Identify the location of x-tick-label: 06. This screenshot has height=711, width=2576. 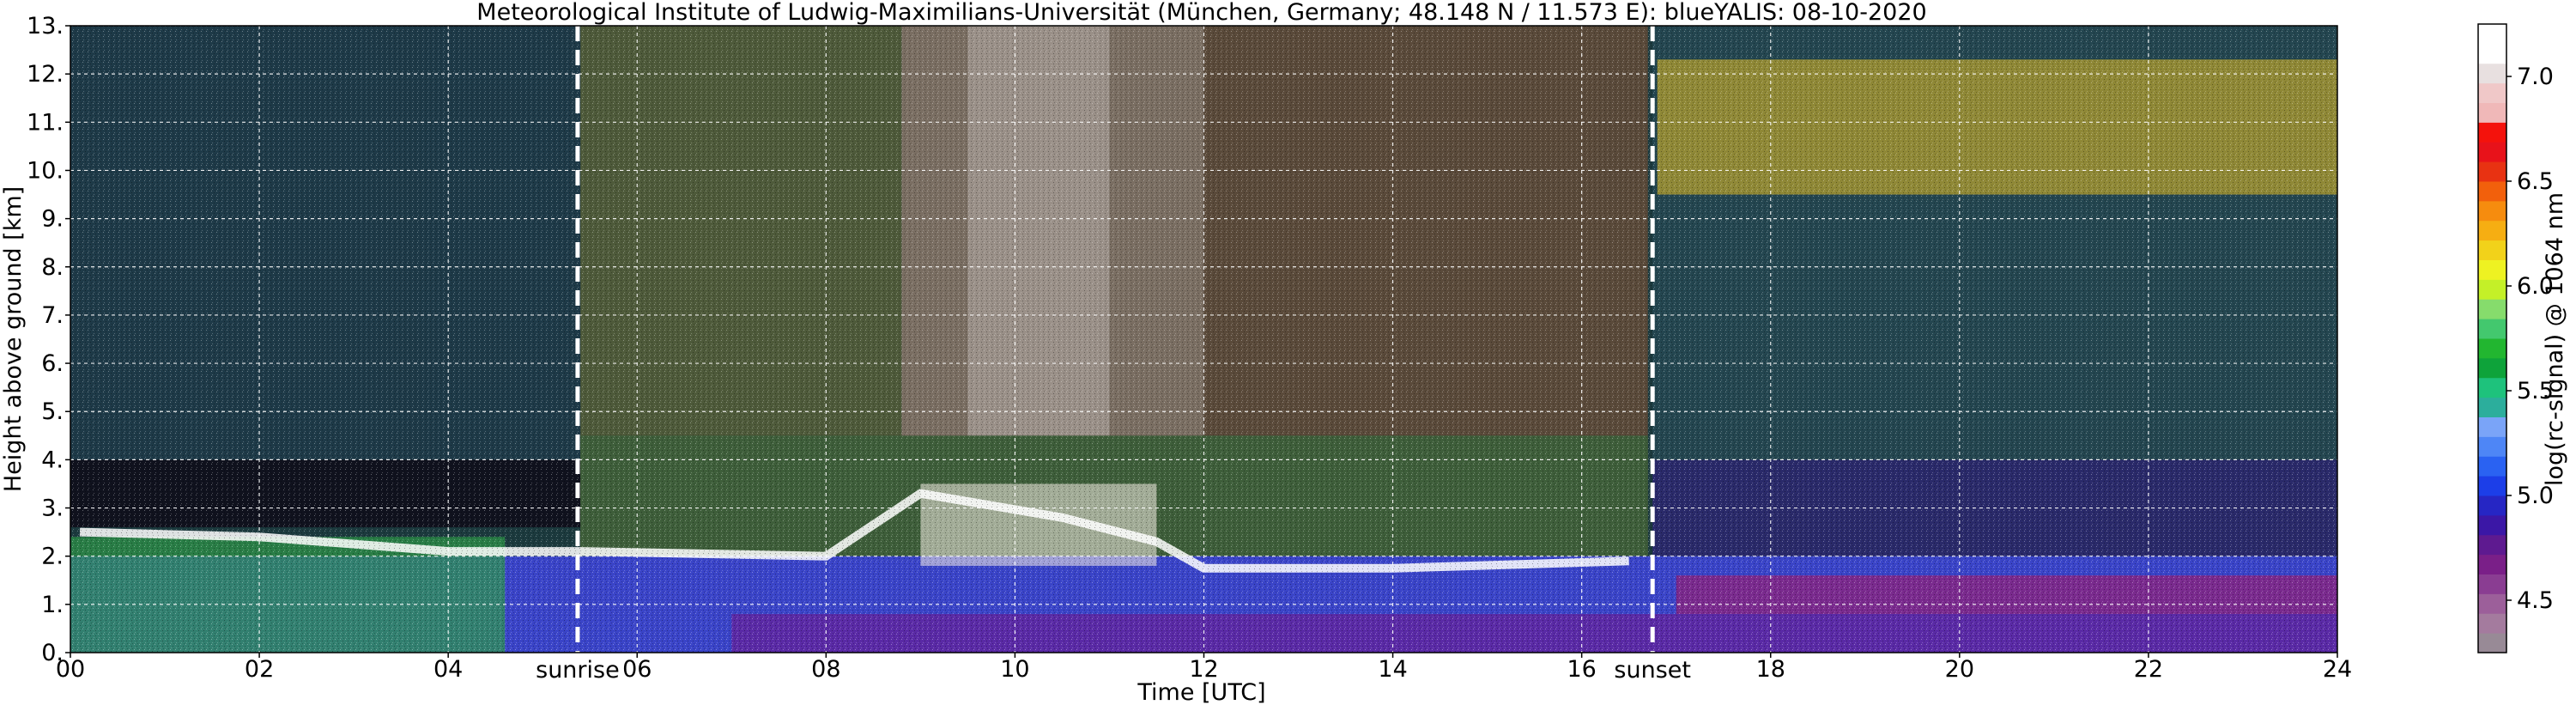
(637, 669).